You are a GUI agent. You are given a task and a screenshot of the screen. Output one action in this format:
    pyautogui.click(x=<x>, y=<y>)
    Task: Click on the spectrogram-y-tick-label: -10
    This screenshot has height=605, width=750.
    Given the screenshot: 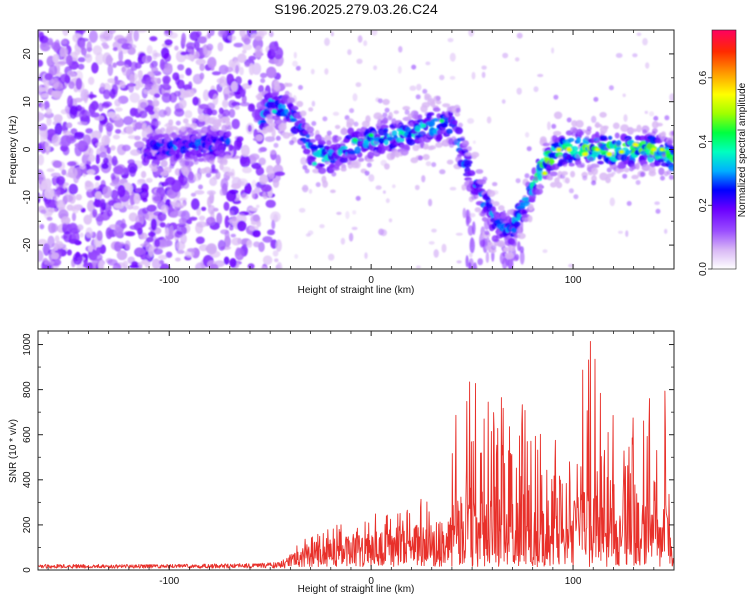 What is the action you would take?
    pyautogui.click(x=27, y=197)
    